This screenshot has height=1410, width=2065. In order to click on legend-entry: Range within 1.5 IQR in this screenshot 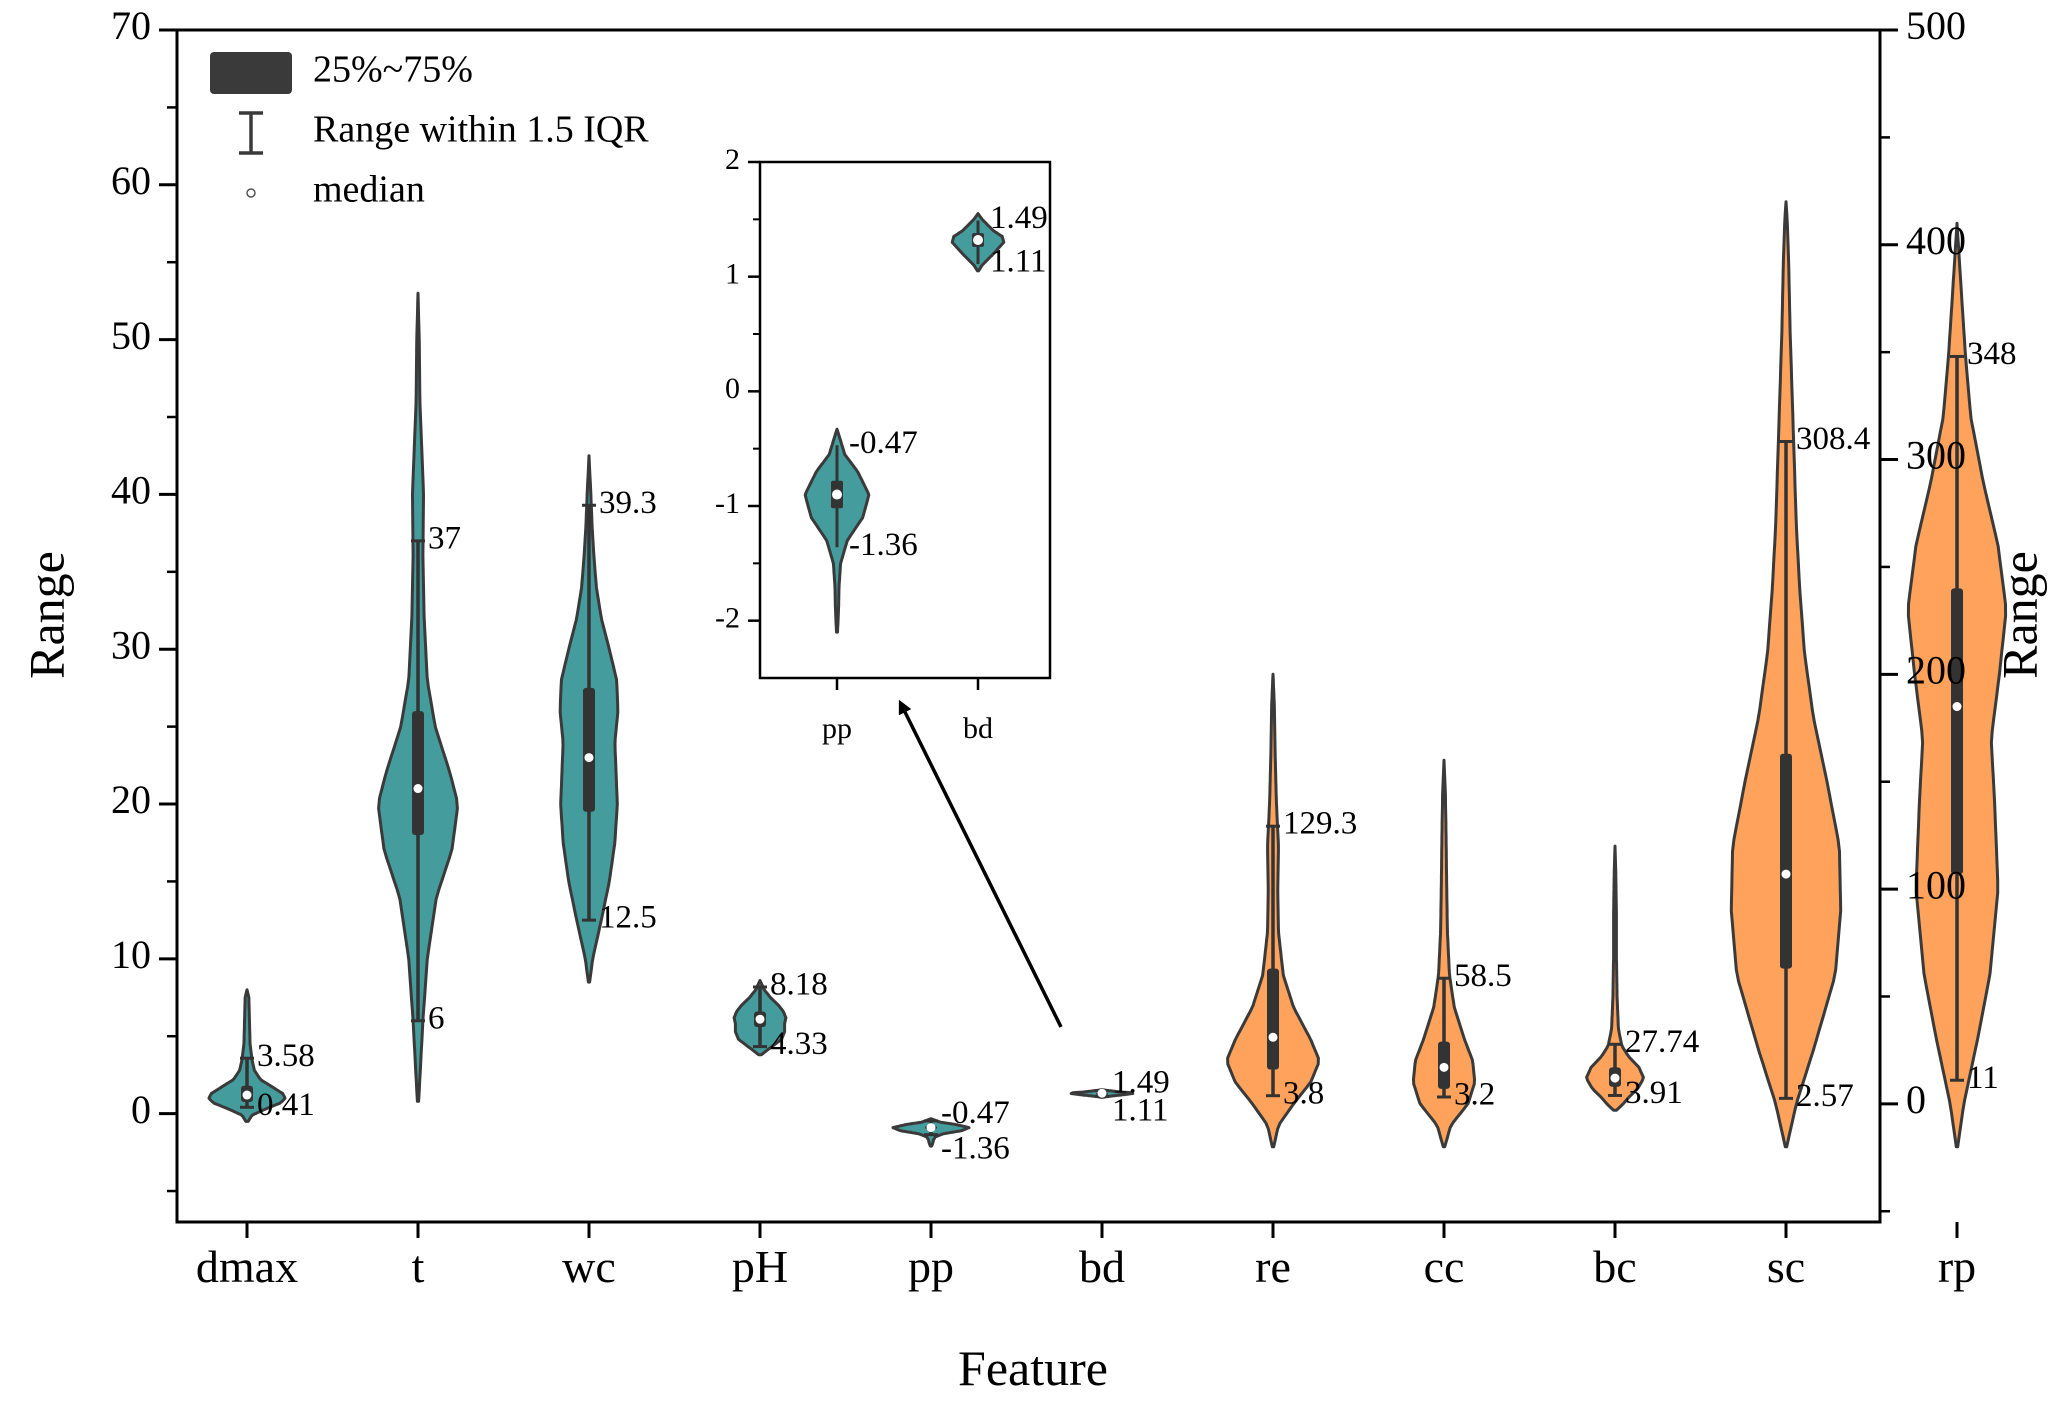, I will do `click(444, 132)`.